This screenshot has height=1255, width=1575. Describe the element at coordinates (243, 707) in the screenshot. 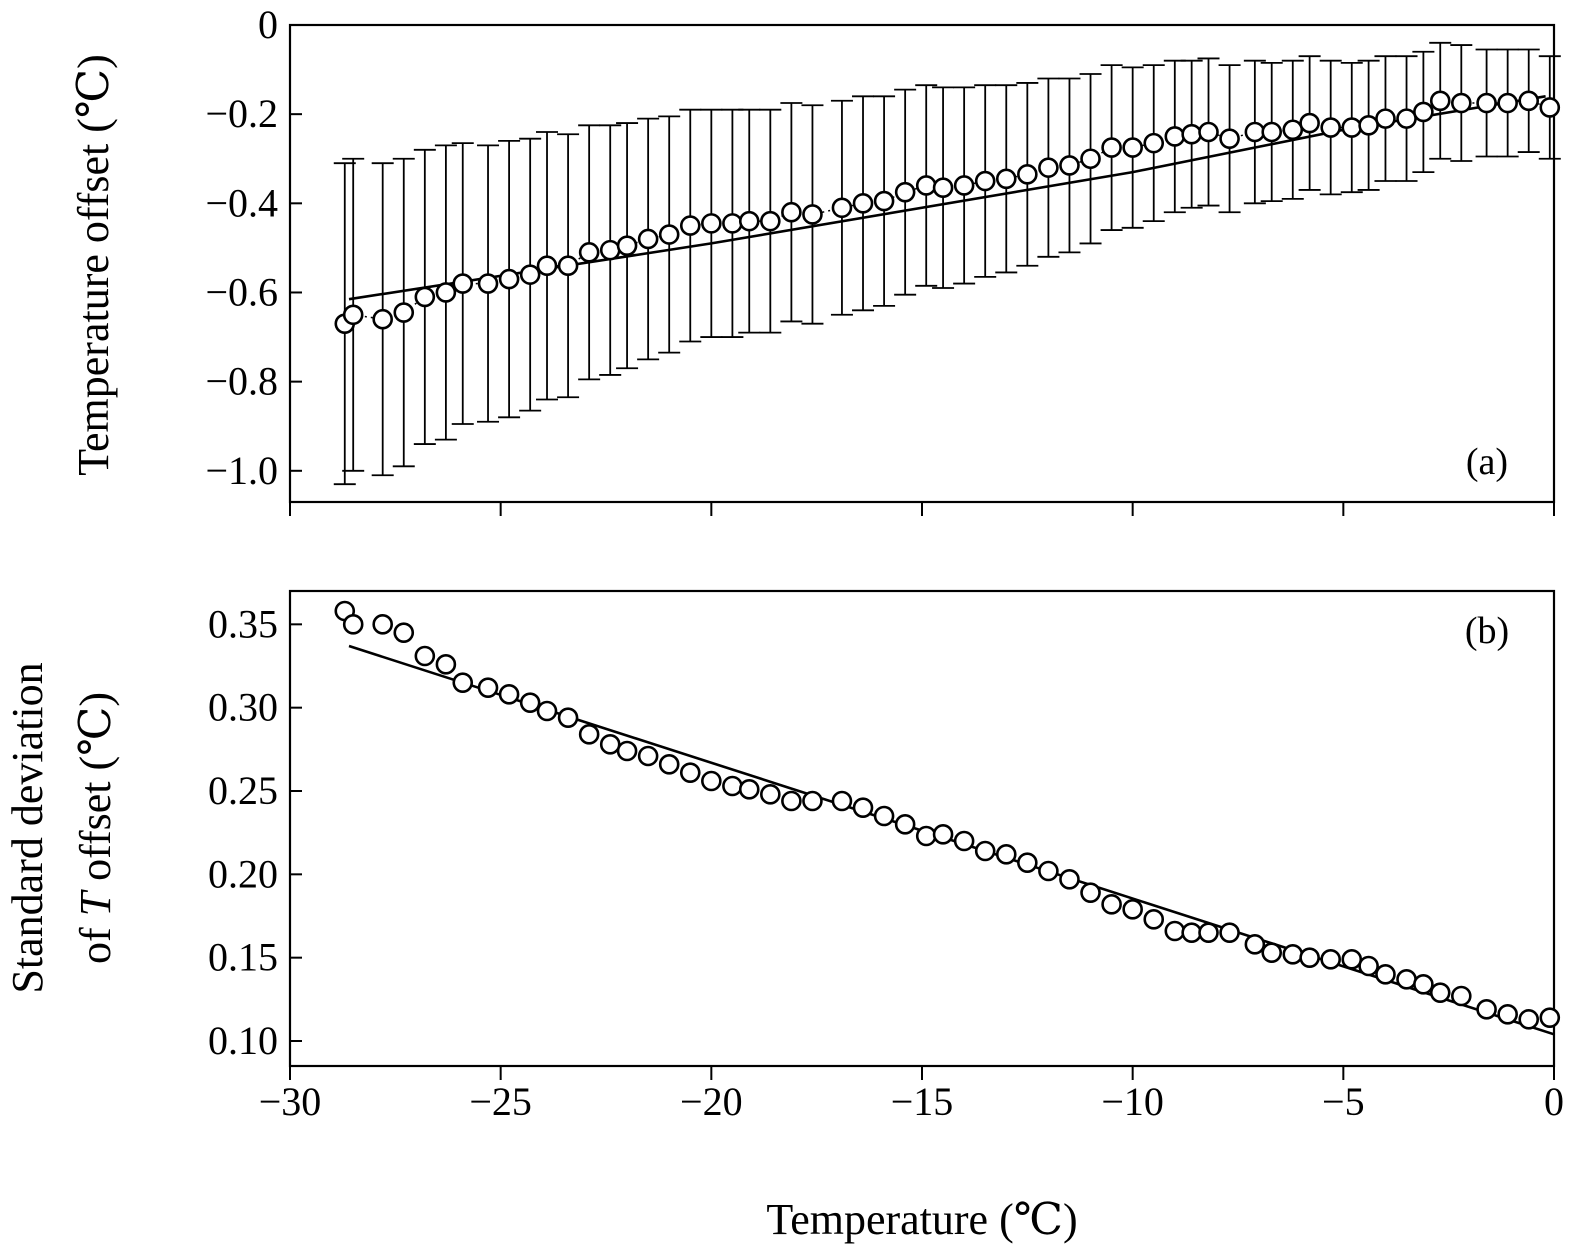

I see `y-tick-label: 0.30` at that location.